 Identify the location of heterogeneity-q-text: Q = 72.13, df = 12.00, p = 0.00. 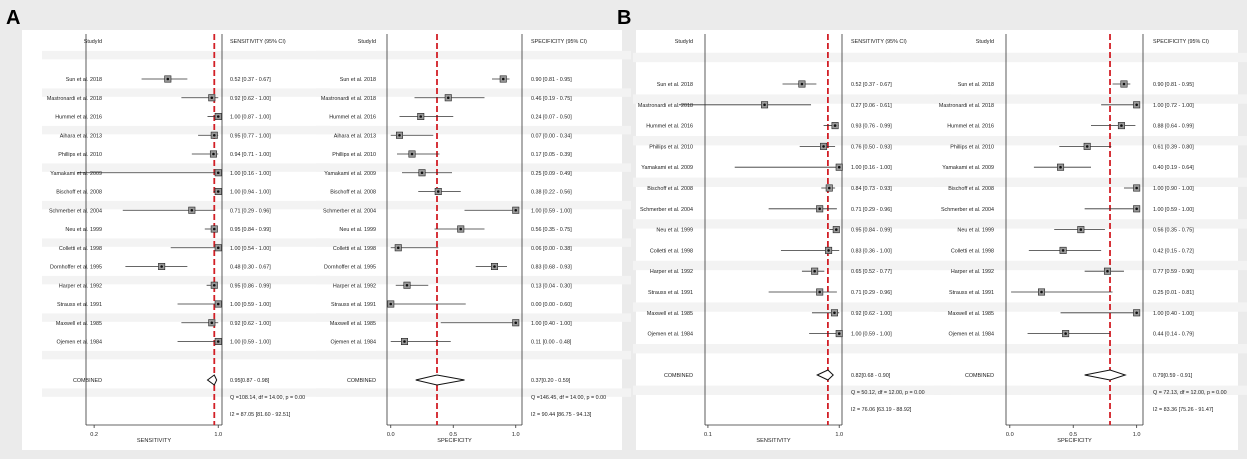
(1190, 393).